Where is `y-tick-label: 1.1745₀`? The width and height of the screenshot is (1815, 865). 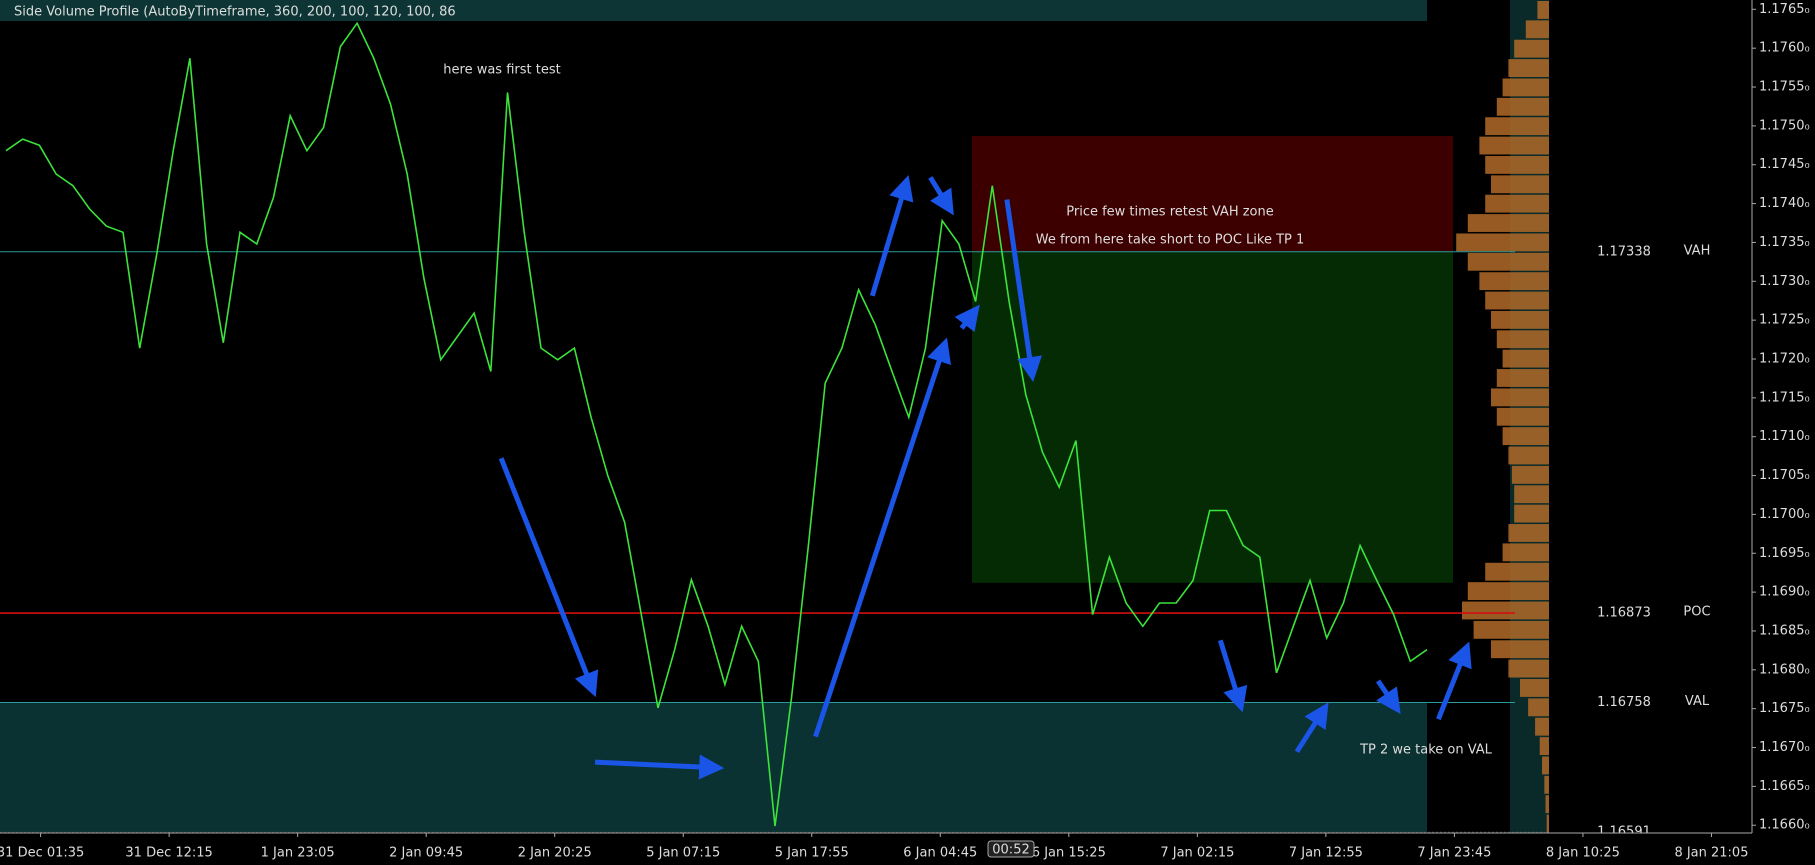
y-tick-label: 1.1745₀ is located at coordinates (1784, 164).